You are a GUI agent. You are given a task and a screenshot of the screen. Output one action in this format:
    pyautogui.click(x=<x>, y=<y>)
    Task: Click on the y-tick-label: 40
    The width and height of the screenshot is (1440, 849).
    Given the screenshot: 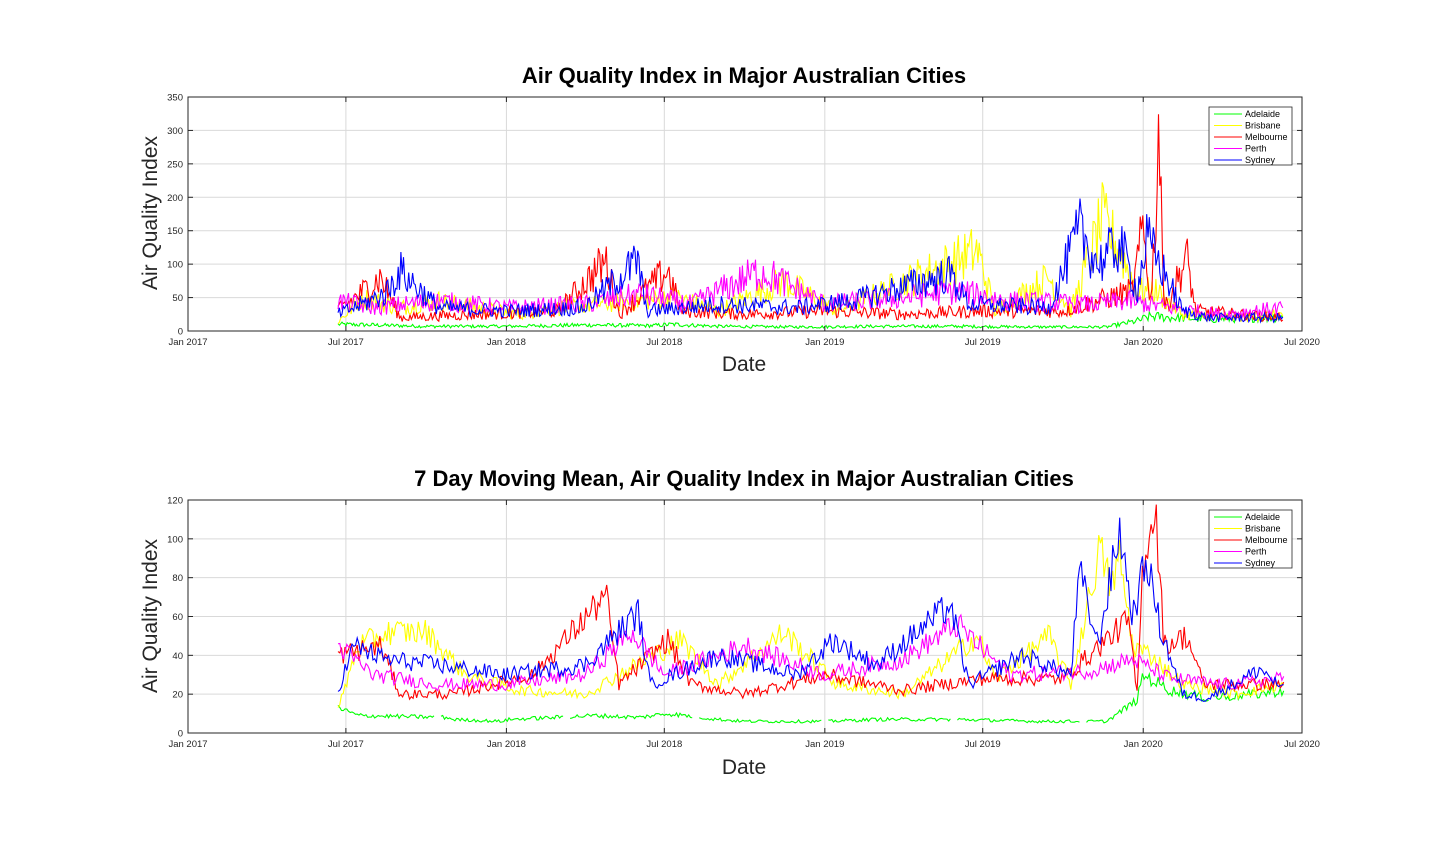 What is the action you would take?
    pyautogui.click(x=177, y=656)
    